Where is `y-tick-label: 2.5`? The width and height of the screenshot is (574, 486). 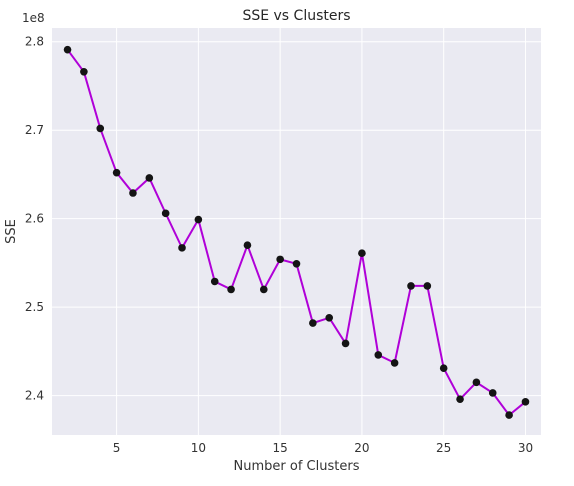 y-tick-label: 2.5 is located at coordinates (34, 307).